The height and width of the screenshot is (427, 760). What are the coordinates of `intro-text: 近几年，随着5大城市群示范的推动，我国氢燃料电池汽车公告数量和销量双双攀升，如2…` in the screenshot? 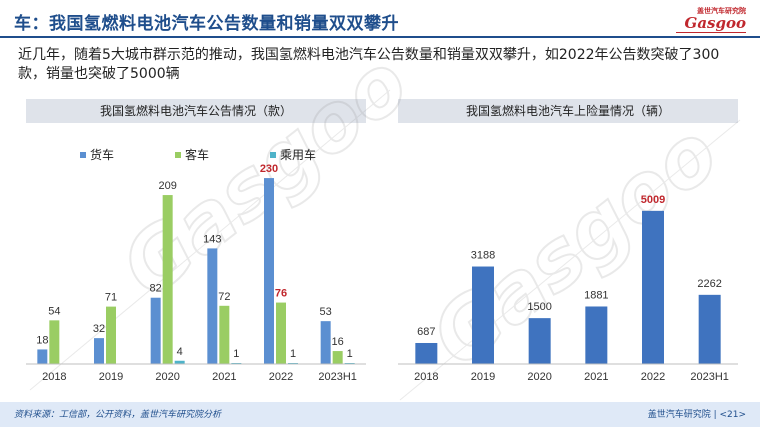 It's located at (369, 64).